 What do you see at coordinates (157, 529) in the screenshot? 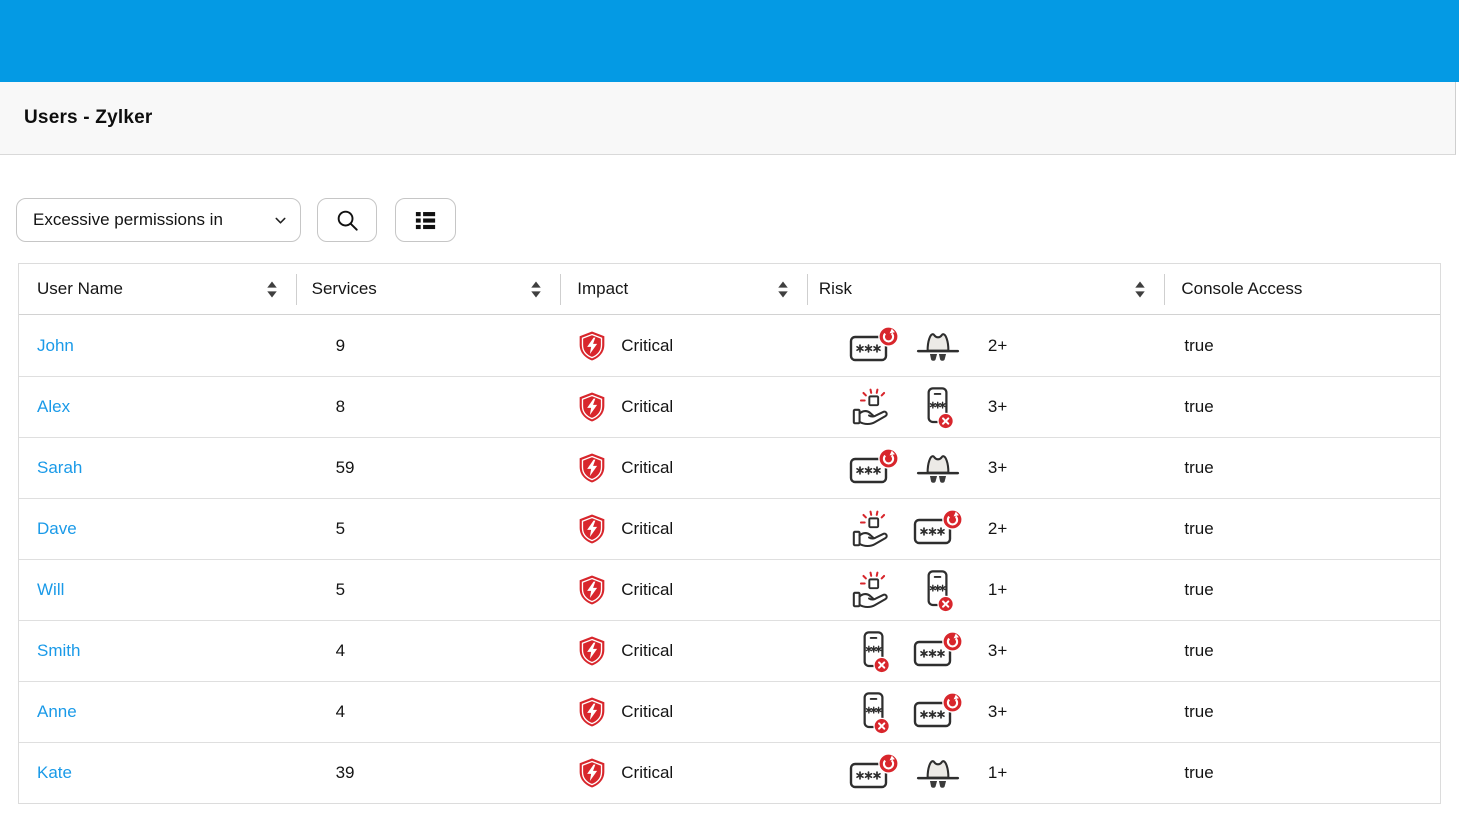
I see `user-name-cell: Dave` at bounding box center [157, 529].